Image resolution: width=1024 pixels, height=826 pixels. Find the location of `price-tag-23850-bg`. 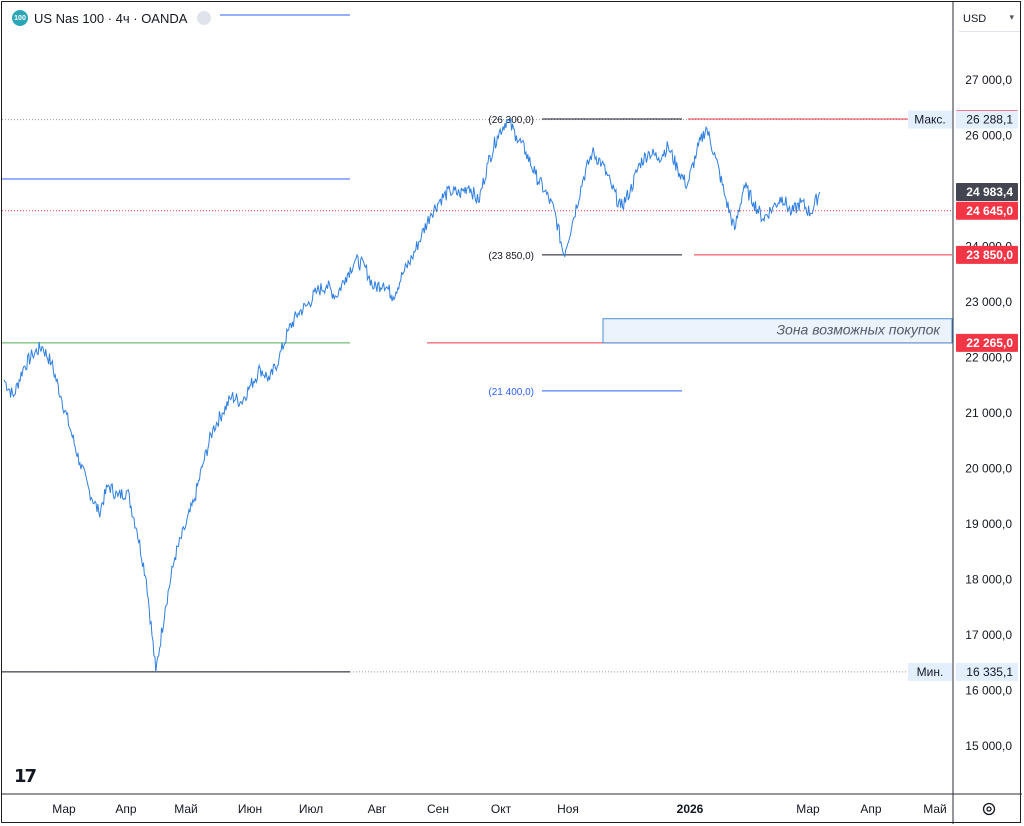

price-tag-23850-bg is located at coordinates (987, 254).